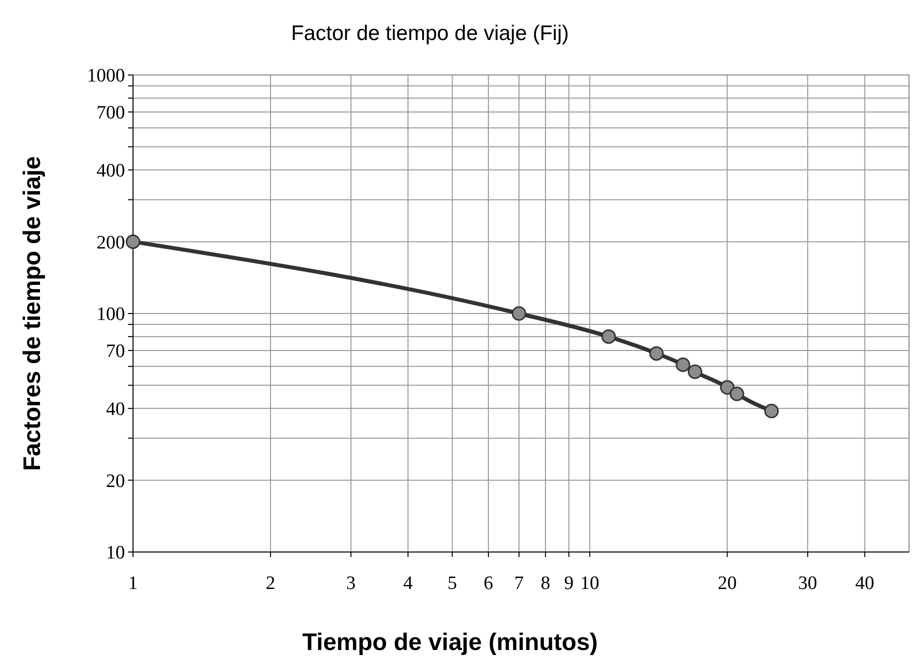 The height and width of the screenshot is (671, 917). I want to click on x-tick-label: 5, so click(453, 583).